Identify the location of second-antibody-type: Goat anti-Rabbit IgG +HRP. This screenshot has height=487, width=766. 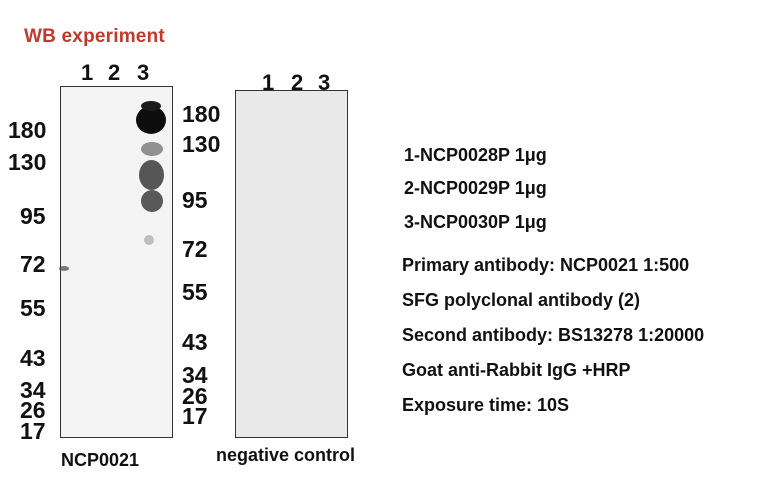
(516, 370).